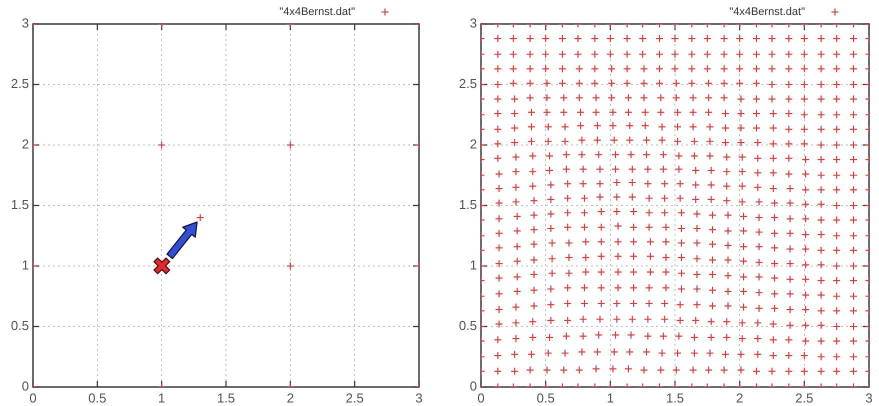 This screenshot has height=406, width=879. I want to click on series-label: "4x4Bernst.dat", so click(317, 12).